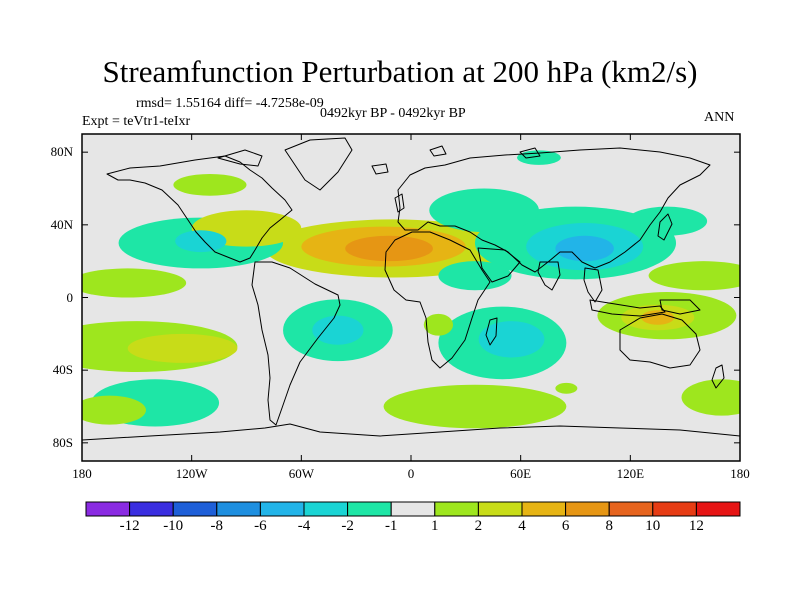  Describe the element at coordinates (173, 526) in the screenshot. I see `colorbar-label: -10` at that location.